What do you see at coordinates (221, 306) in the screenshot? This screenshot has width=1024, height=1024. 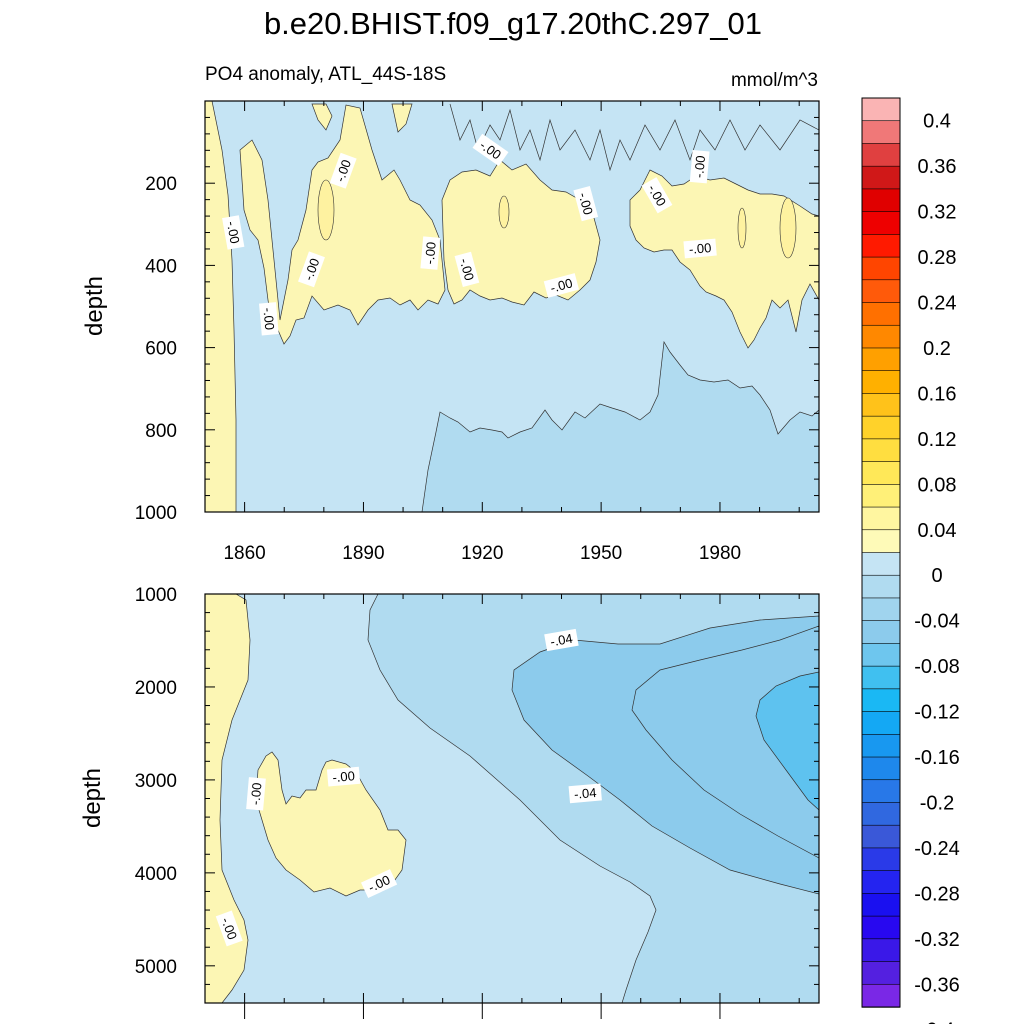 I see `upper-left-yellow-strip` at bounding box center [221, 306].